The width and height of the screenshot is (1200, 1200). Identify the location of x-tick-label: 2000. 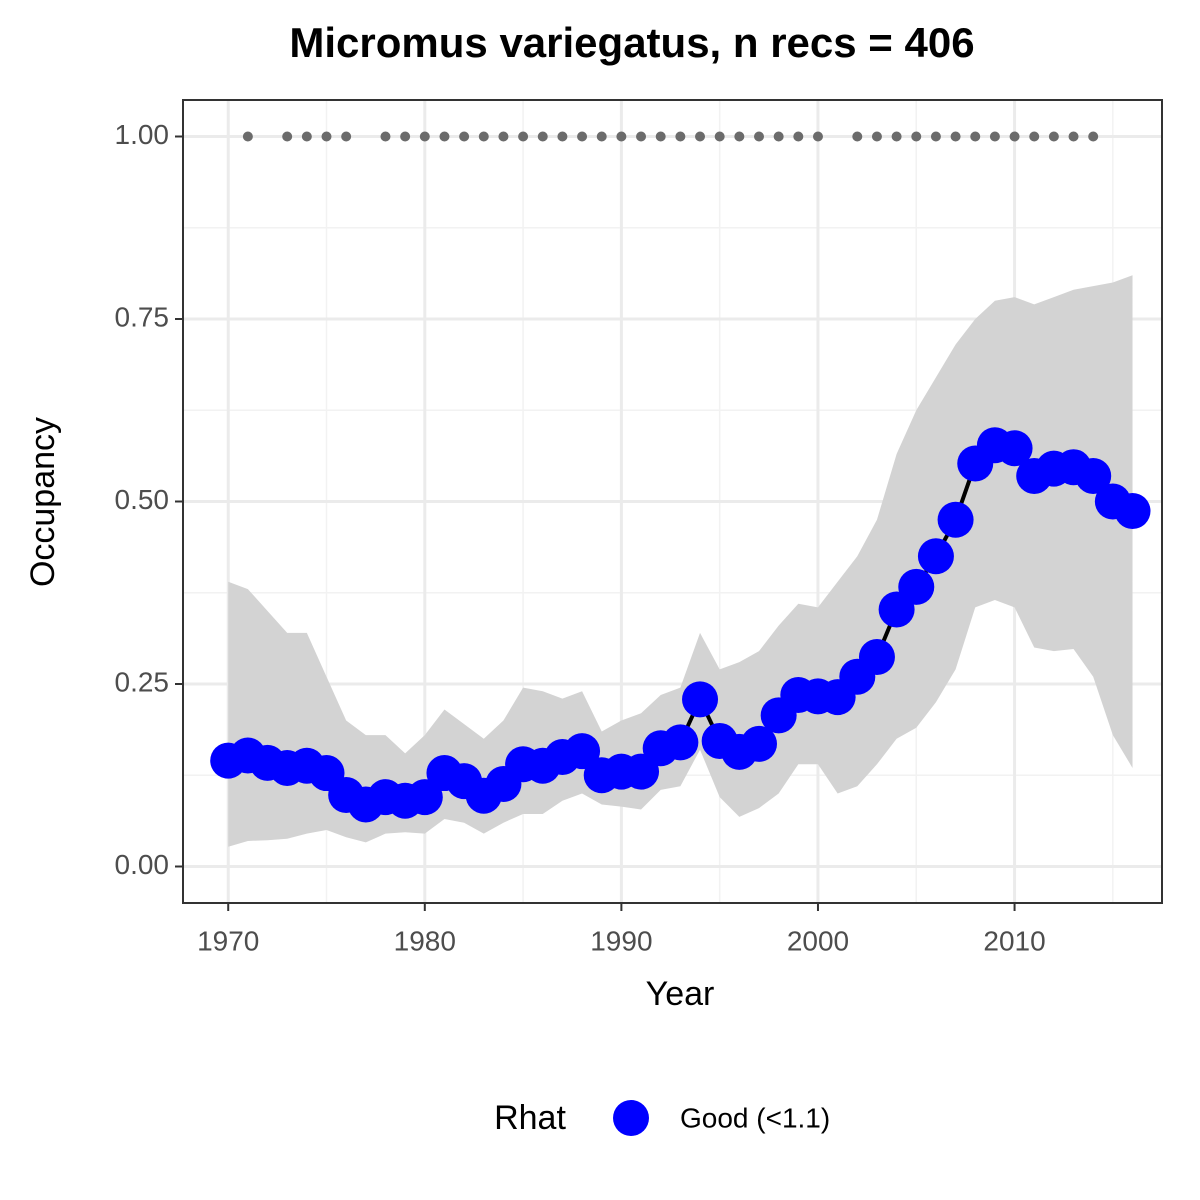
(818, 940).